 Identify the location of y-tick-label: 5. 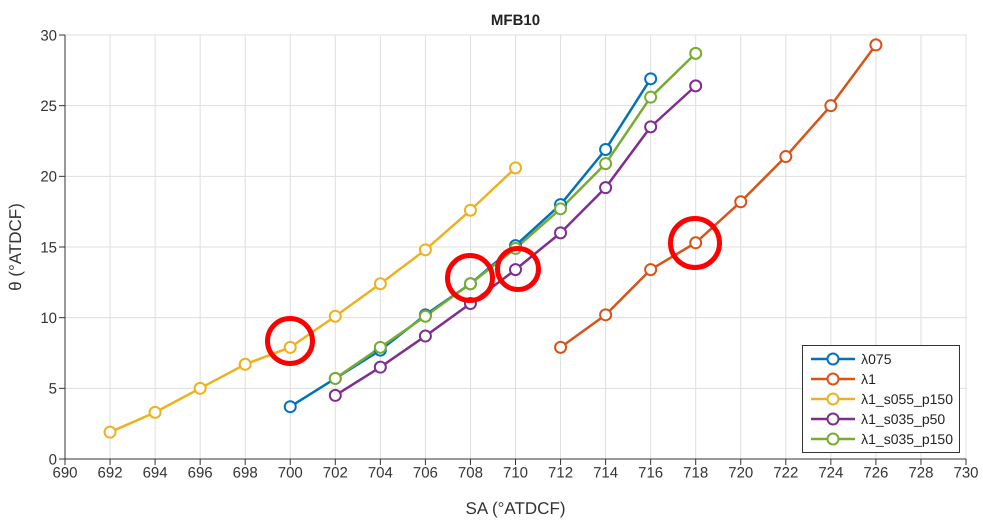
(52, 389).